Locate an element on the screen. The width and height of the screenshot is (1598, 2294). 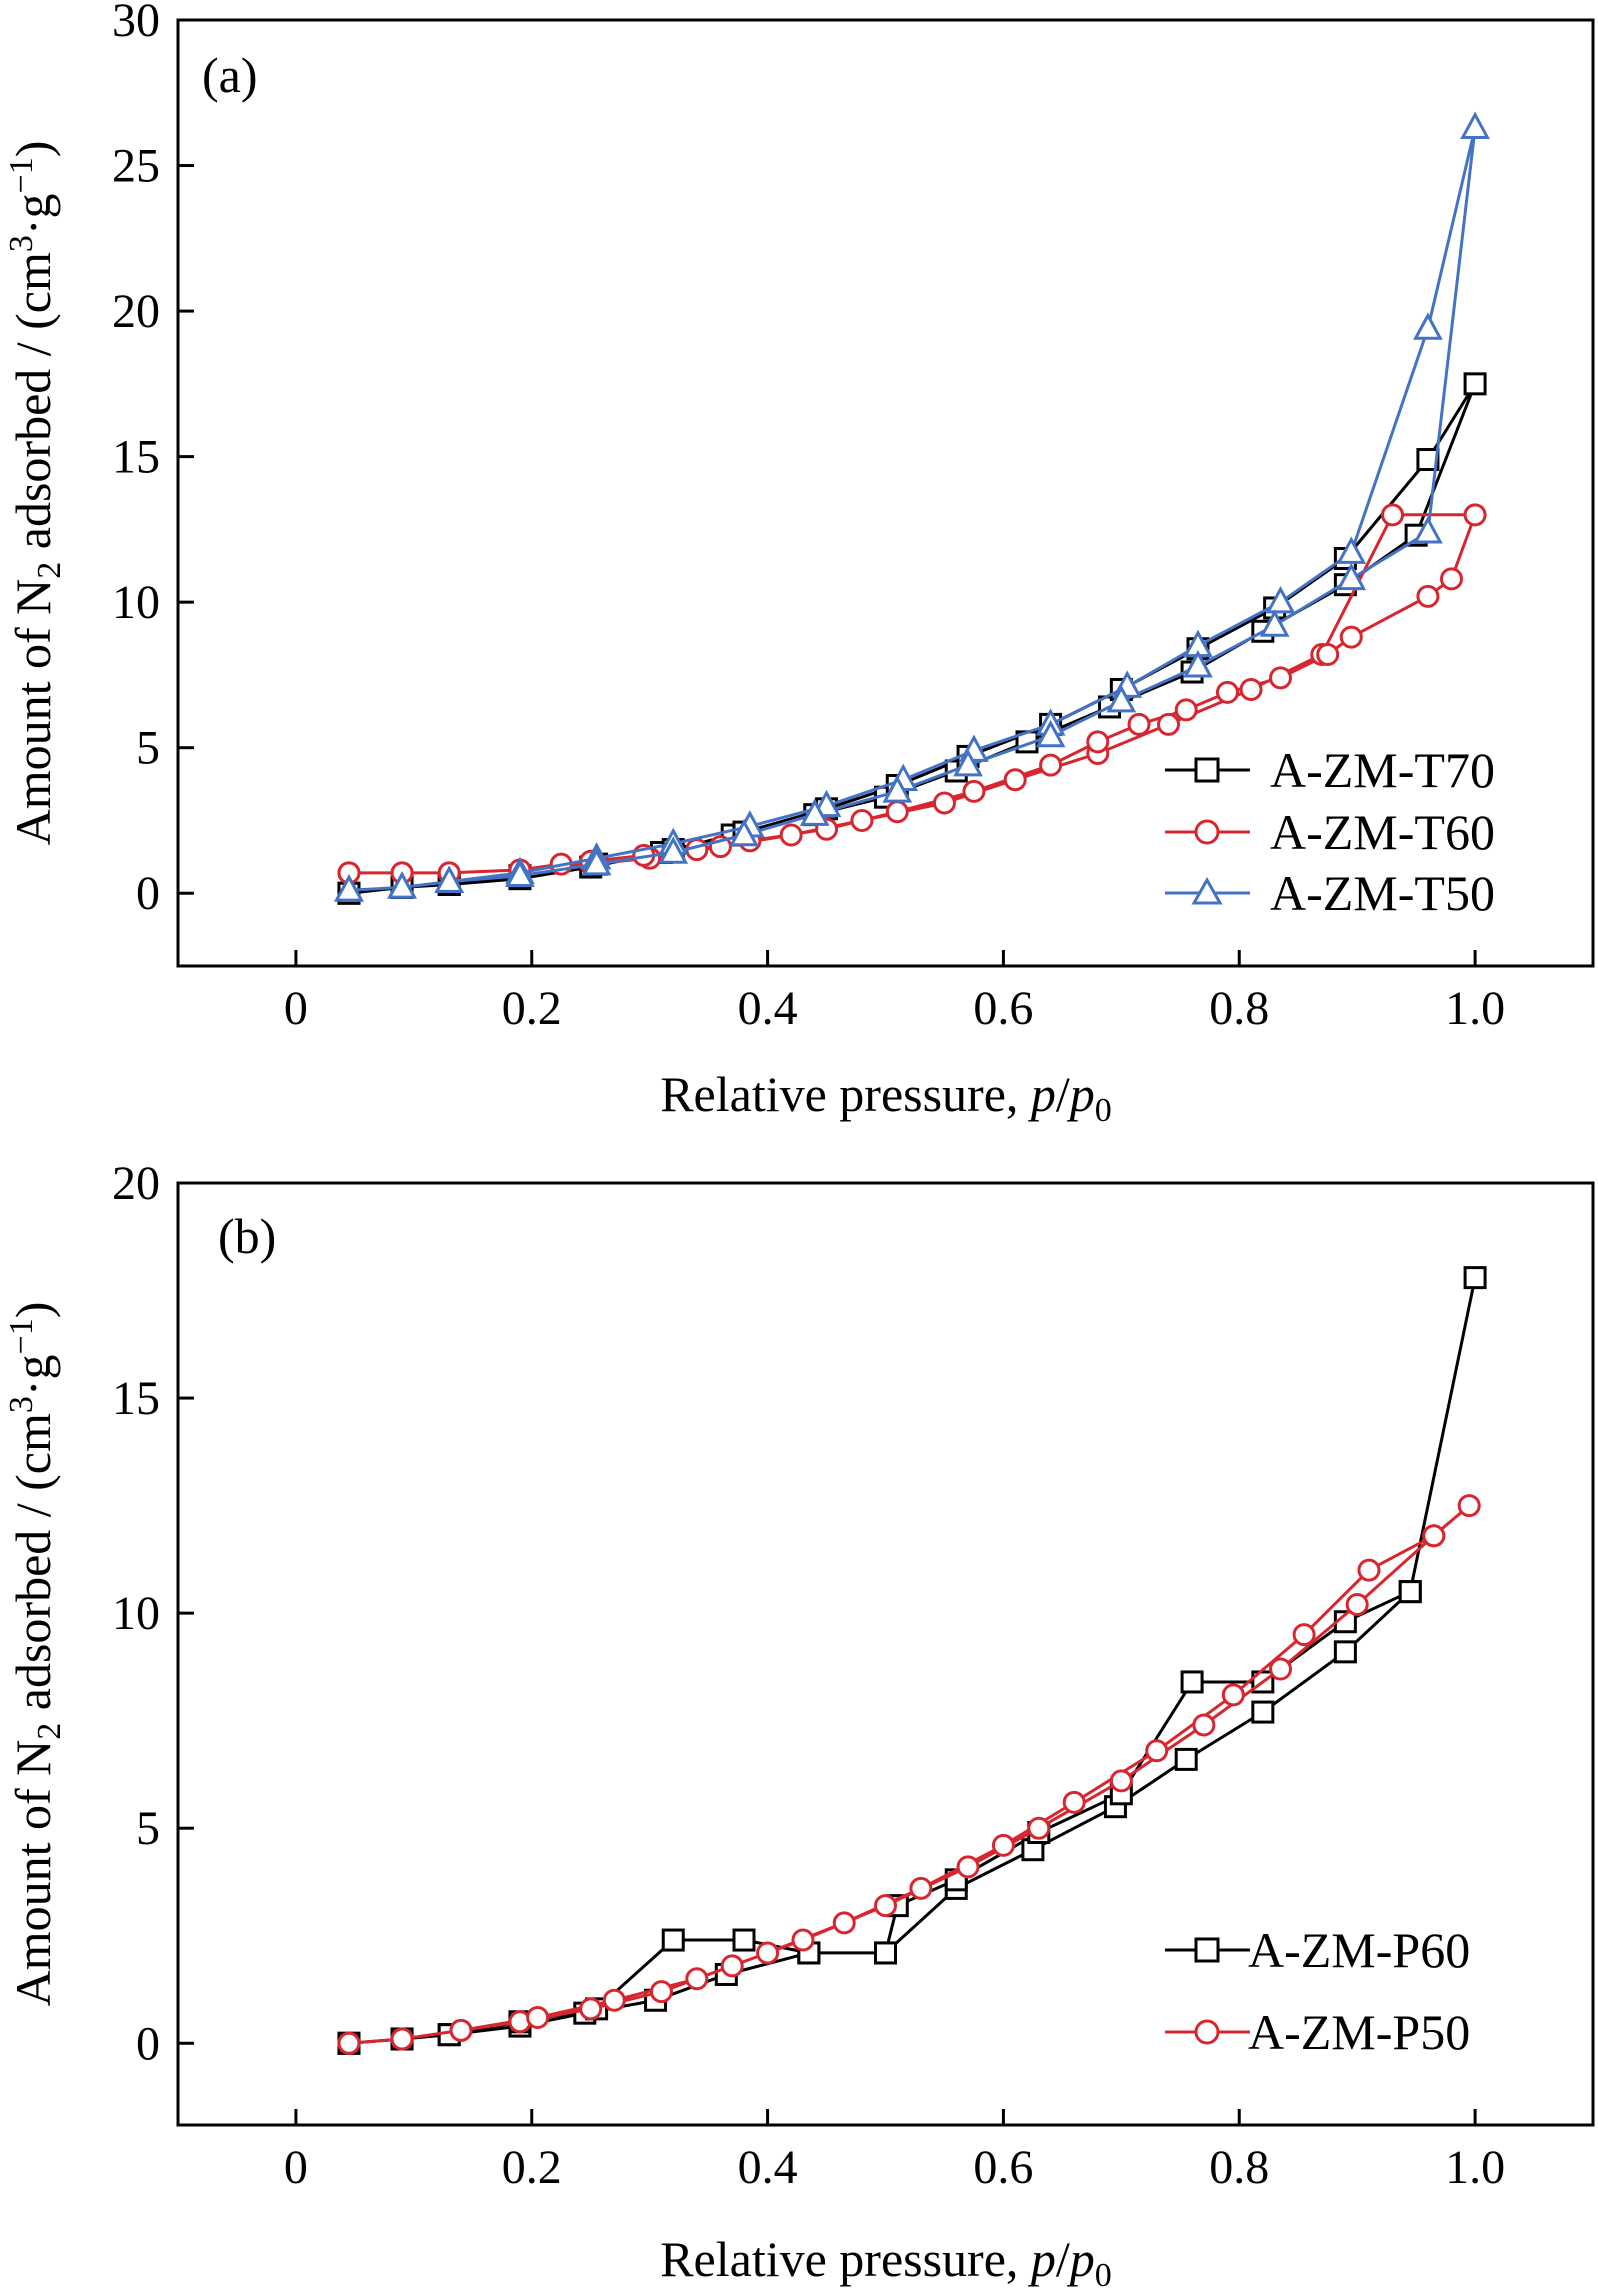
y-tick-label: 25 is located at coordinates (136, 166).